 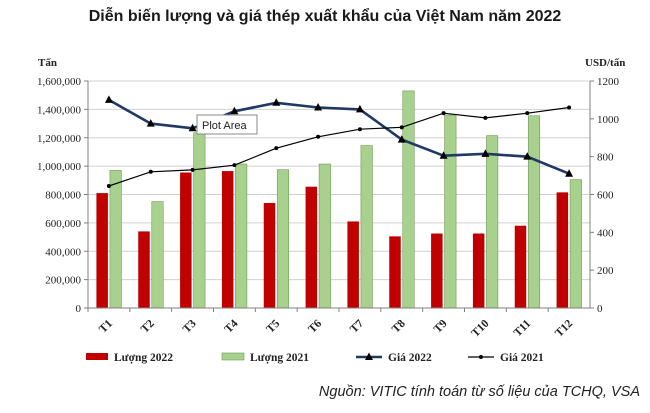 What do you see at coordinates (47, 63) in the screenshot?
I see `y-left-label: Tấn` at bounding box center [47, 63].